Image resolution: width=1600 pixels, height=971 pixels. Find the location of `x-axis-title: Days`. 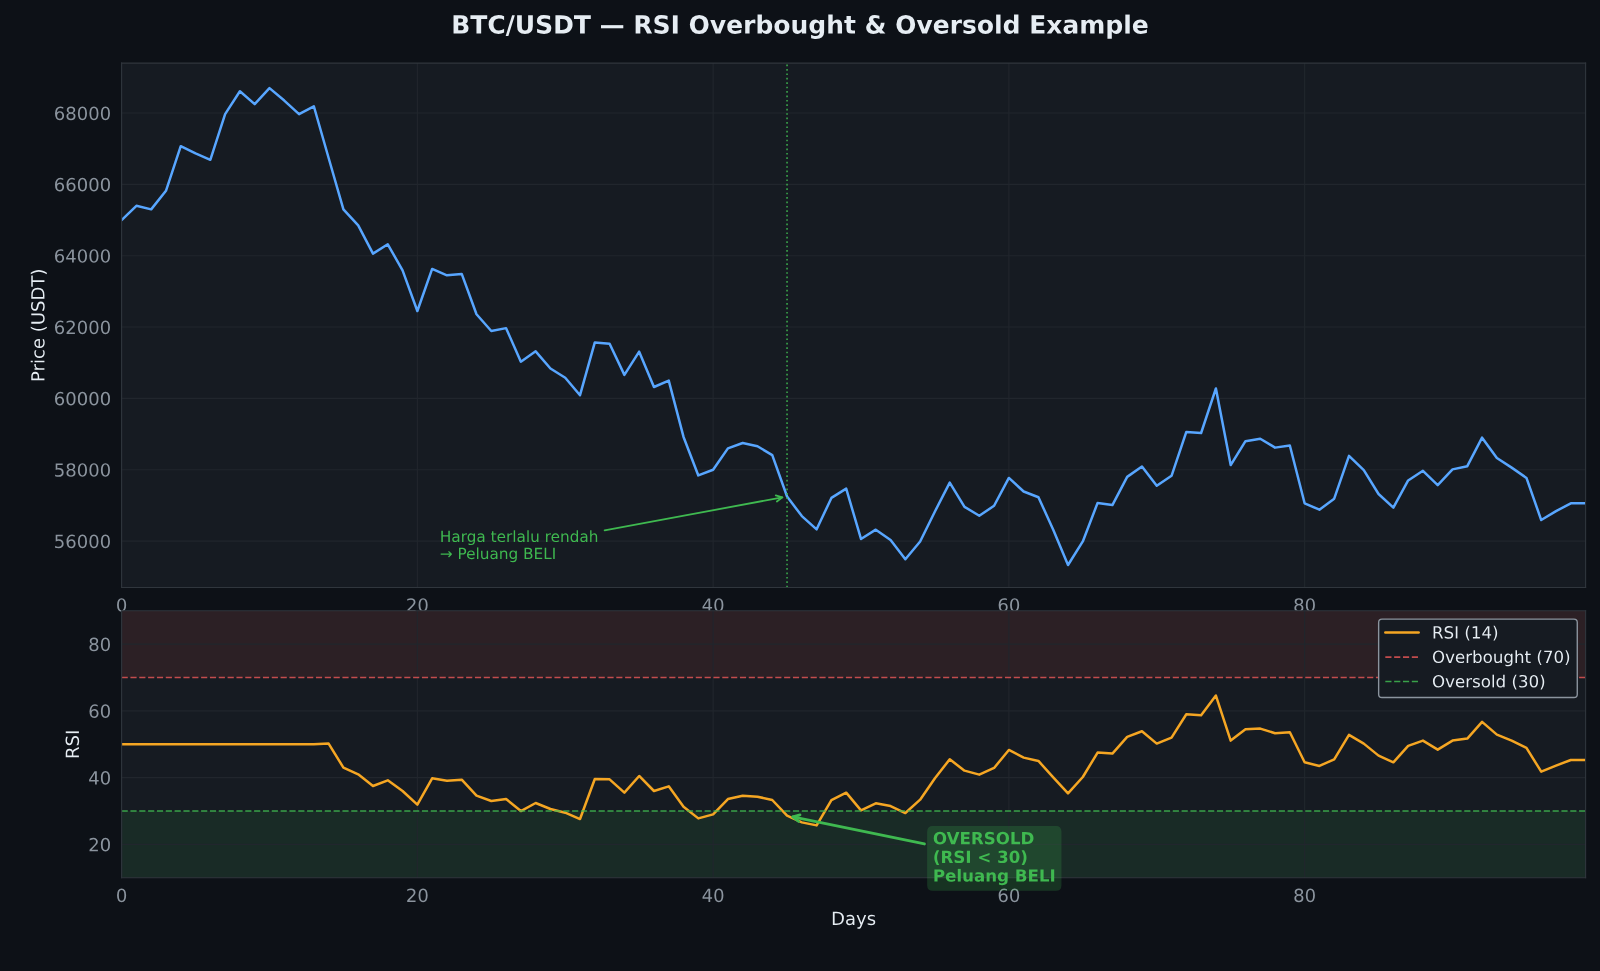

x-axis-title: Days is located at coordinates (854, 920).